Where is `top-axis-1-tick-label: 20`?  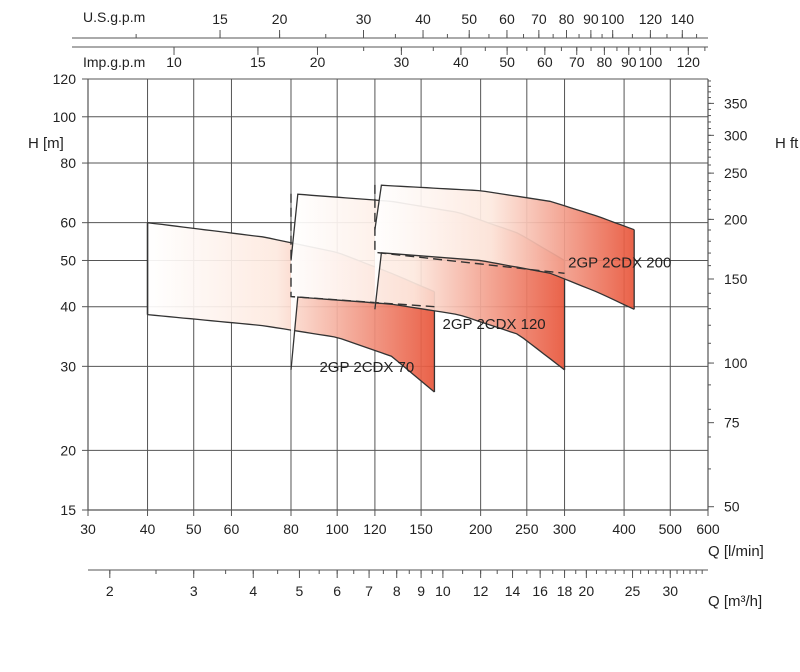 top-axis-1-tick-label: 20 is located at coordinates (280, 19).